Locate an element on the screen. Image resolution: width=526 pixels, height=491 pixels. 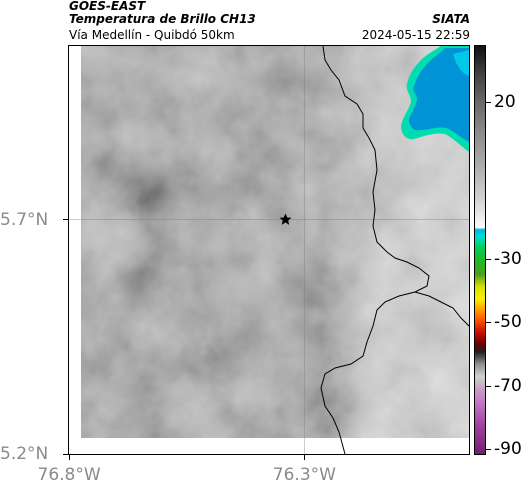
y-tick-label: 5.2°N is located at coordinates (24, 454).